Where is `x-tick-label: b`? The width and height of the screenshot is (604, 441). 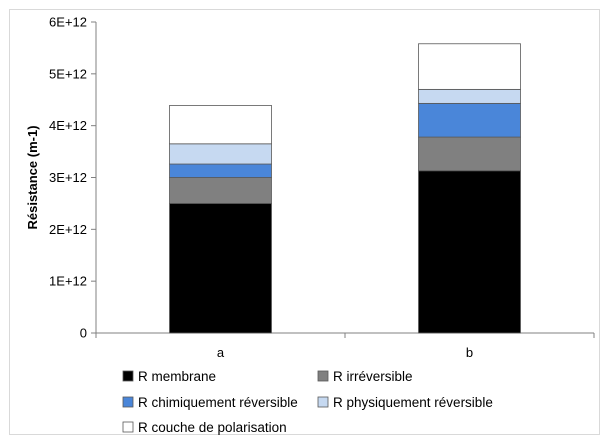 x-tick-label: b is located at coordinates (469, 352).